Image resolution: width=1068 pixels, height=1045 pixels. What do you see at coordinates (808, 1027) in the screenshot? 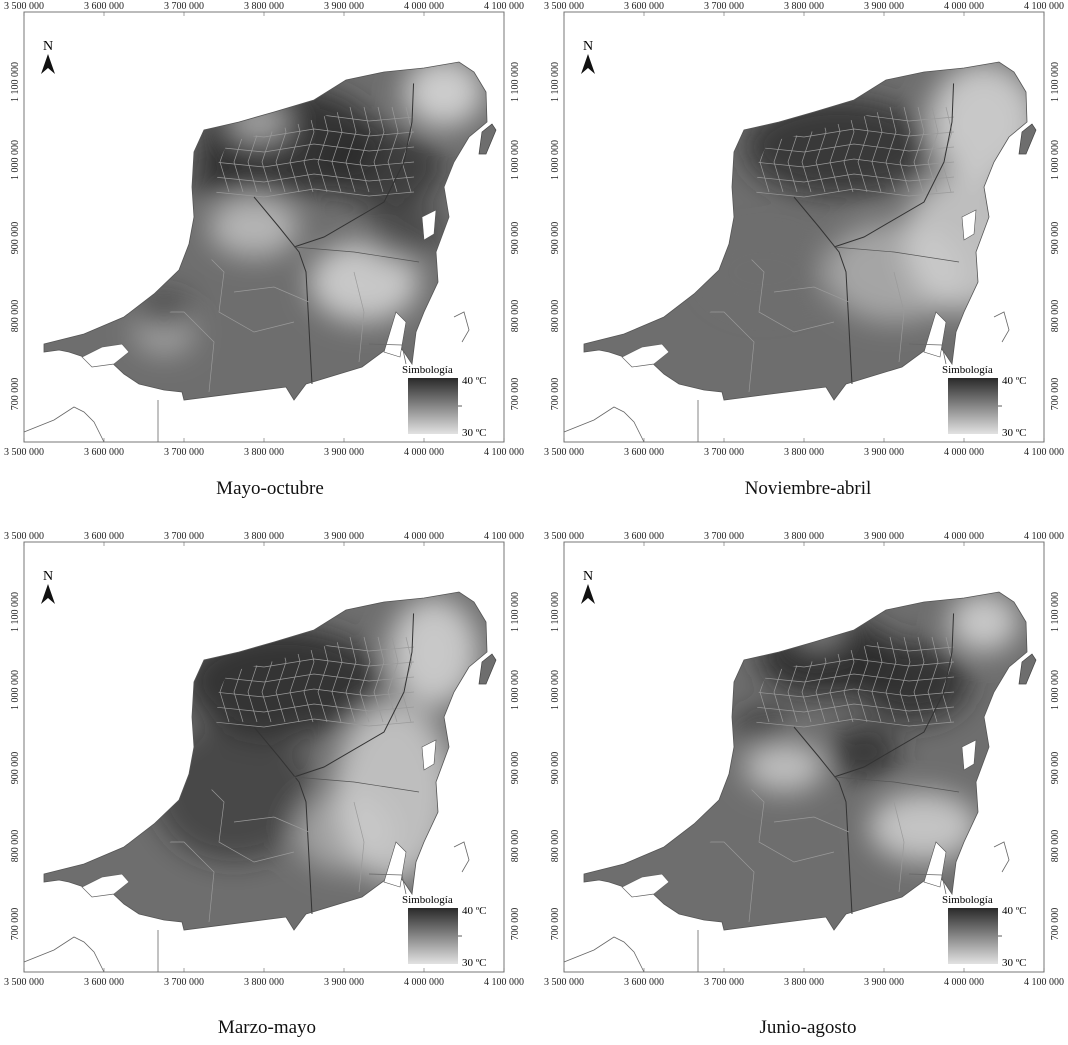
I see `map-caption: Junio-agosto` at bounding box center [808, 1027].